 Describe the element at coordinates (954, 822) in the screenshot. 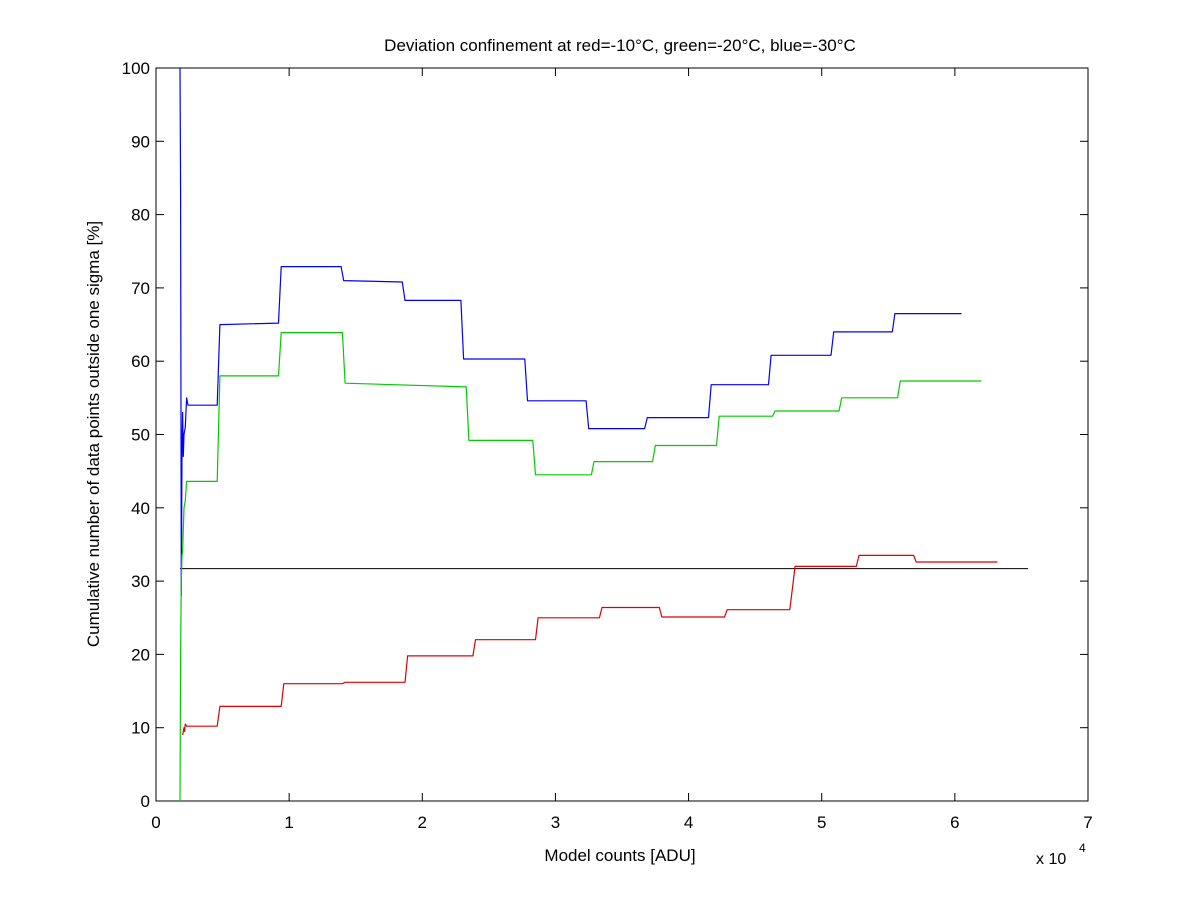

I see `x-tick-label: 6` at that location.